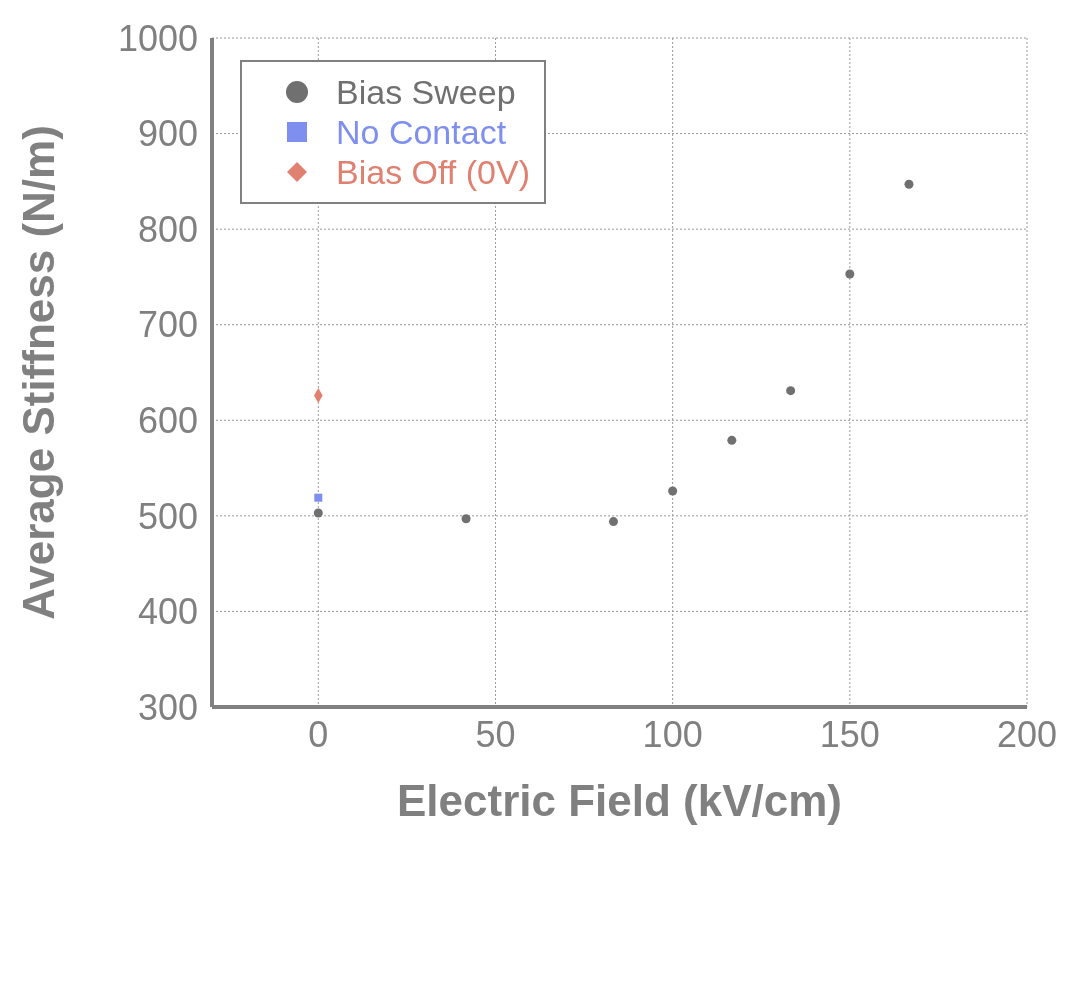 The height and width of the screenshot is (987, 1076). I want to click on x-tick-label: 150, so click(849, 734).